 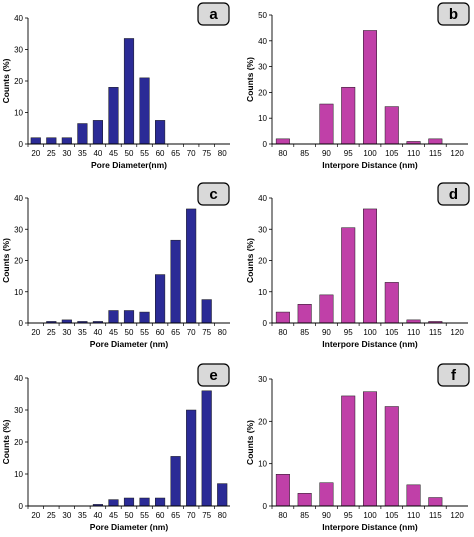 I want to click on panel-label: f, so click(x=454, y=375).